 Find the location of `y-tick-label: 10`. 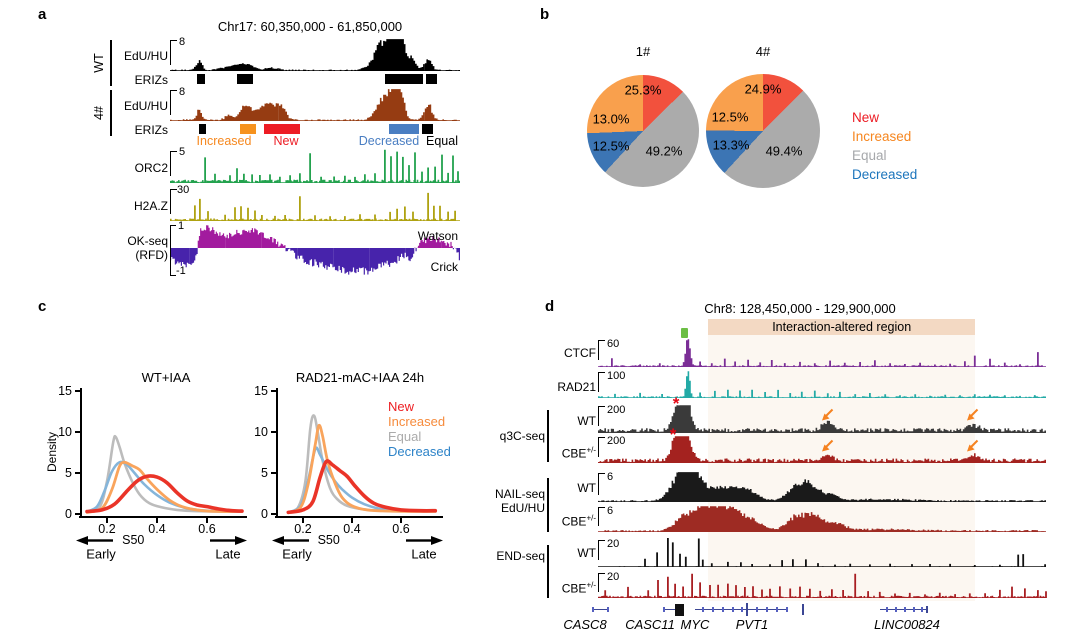

y-tick-label: 10 is located at coordinates (261, 432).